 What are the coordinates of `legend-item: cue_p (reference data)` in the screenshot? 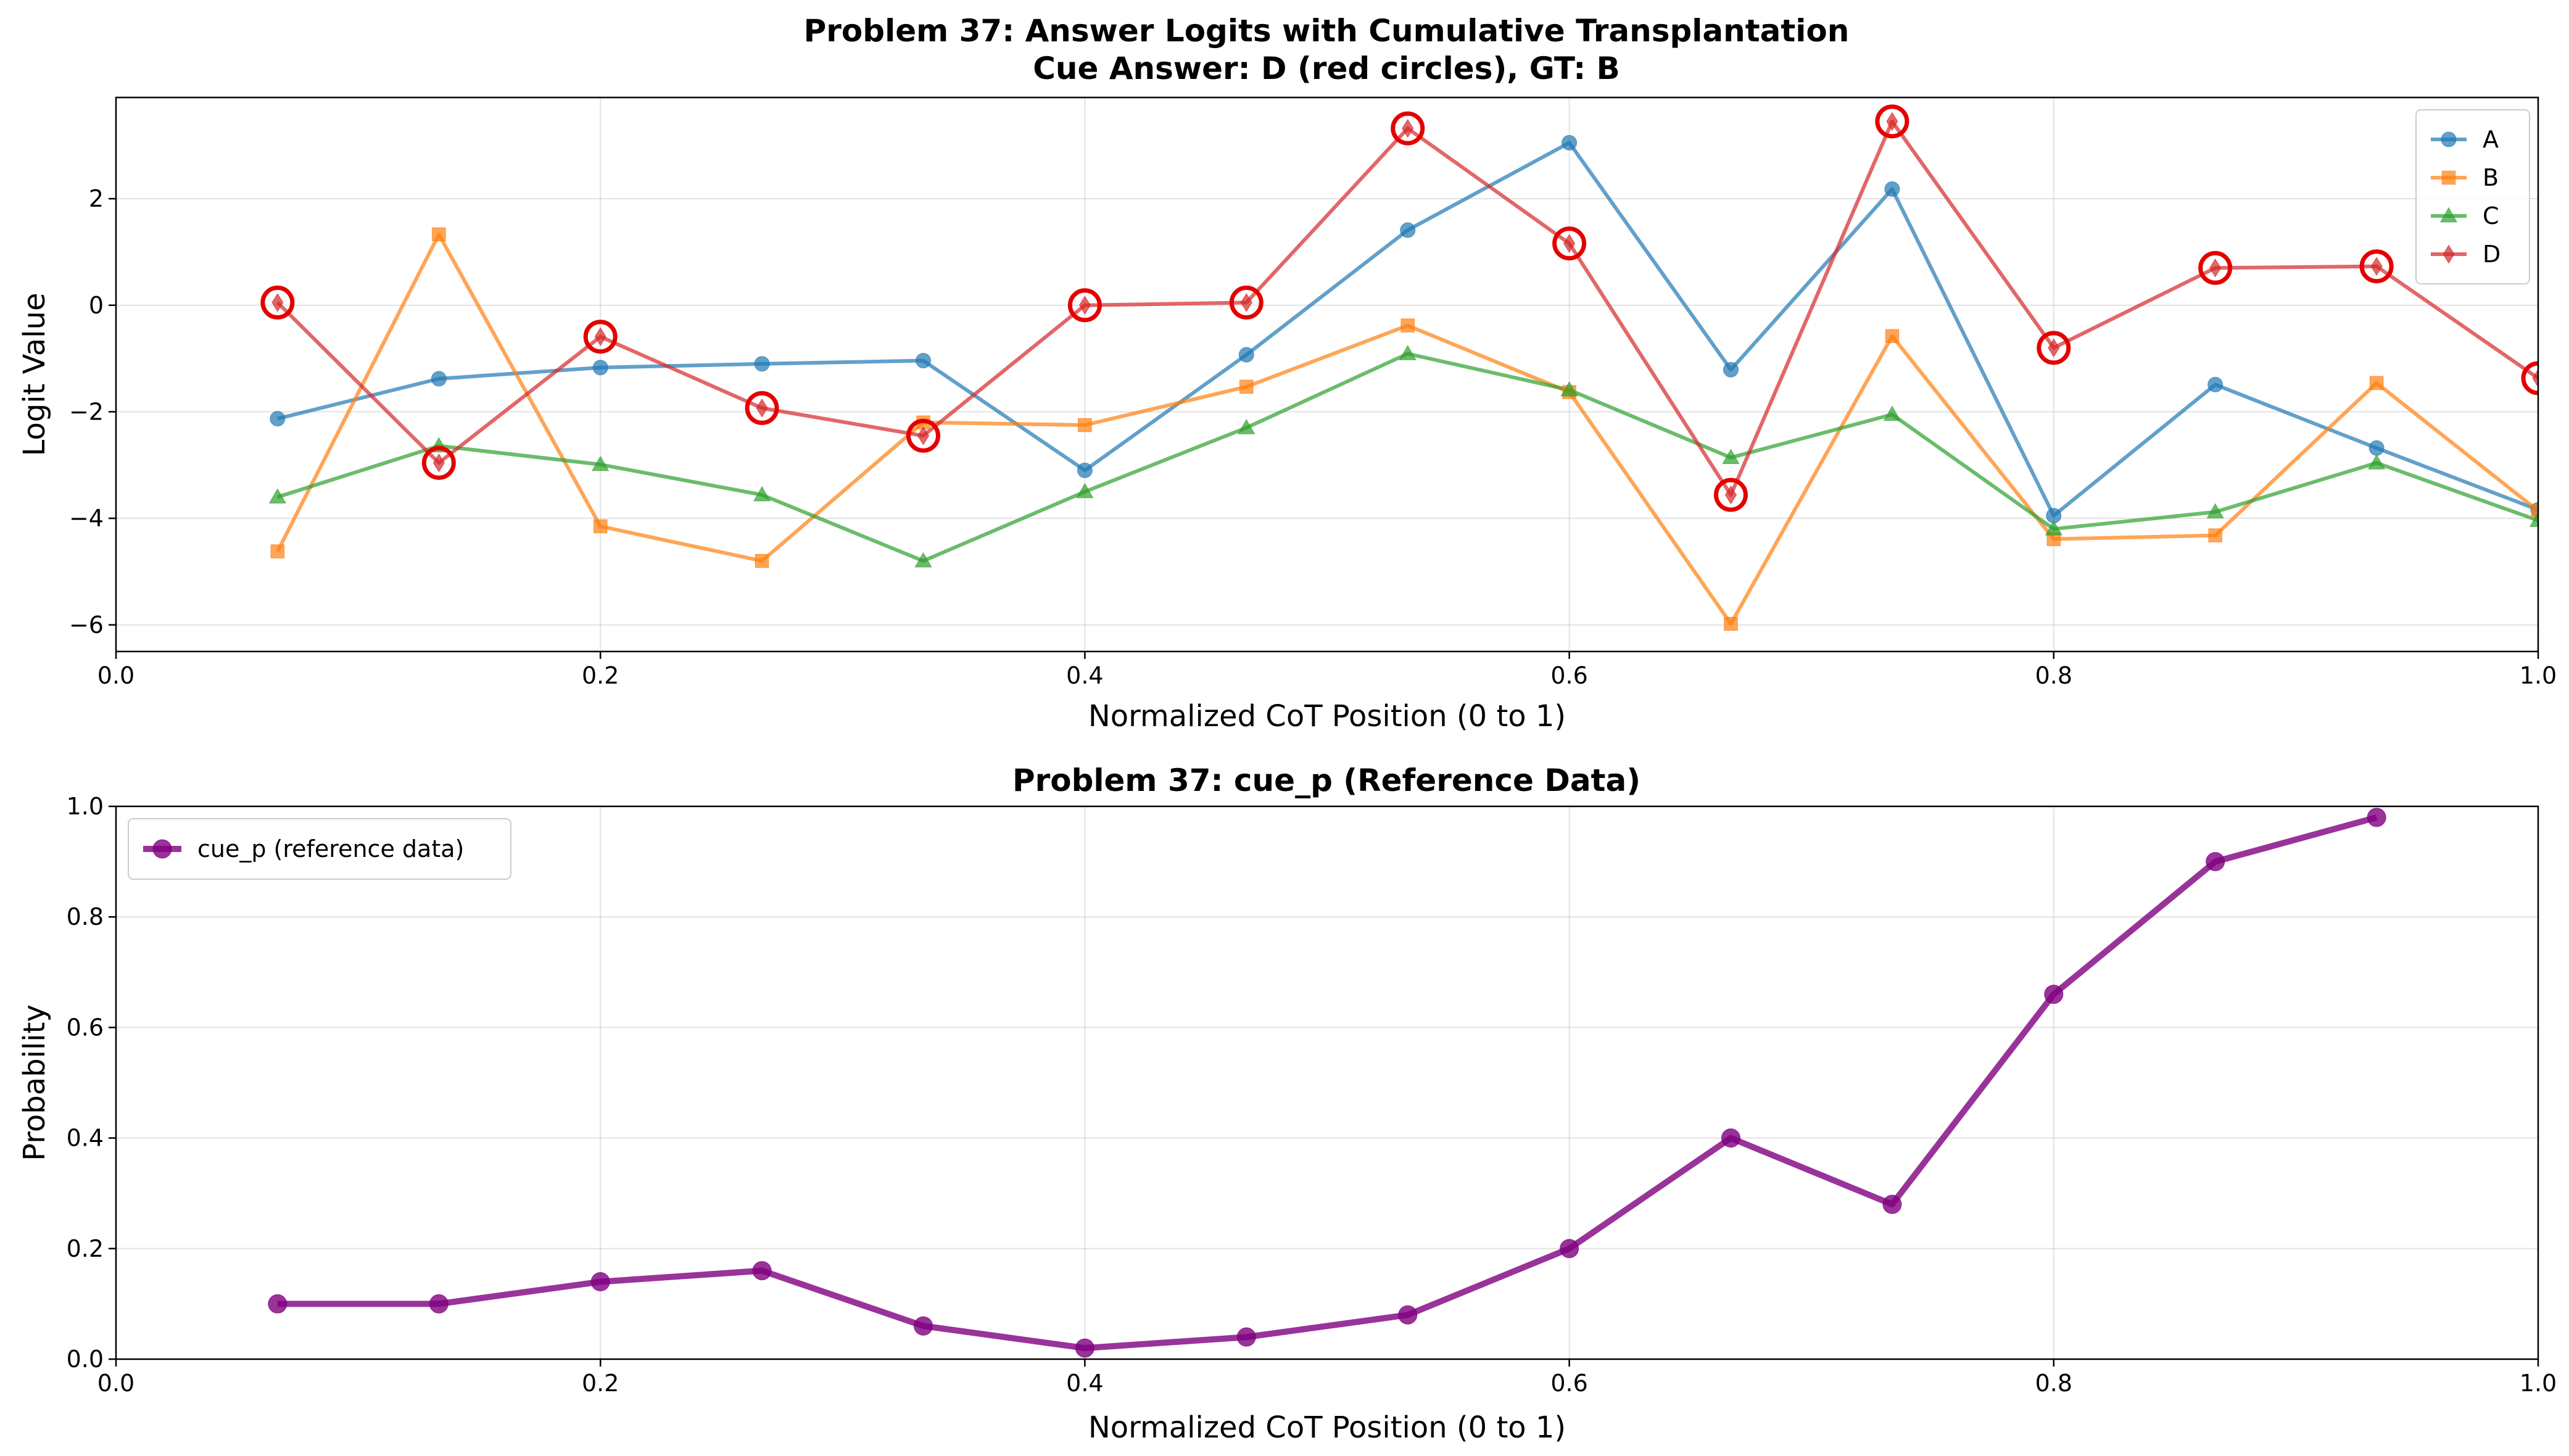 It's located at (304, 848).